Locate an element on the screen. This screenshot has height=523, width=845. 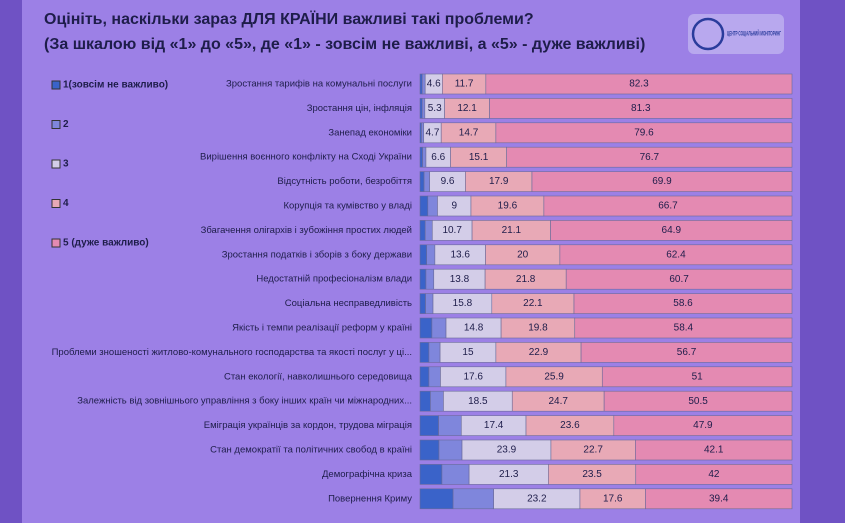
value-label: 79.6 is located at coordinates (644, 132).